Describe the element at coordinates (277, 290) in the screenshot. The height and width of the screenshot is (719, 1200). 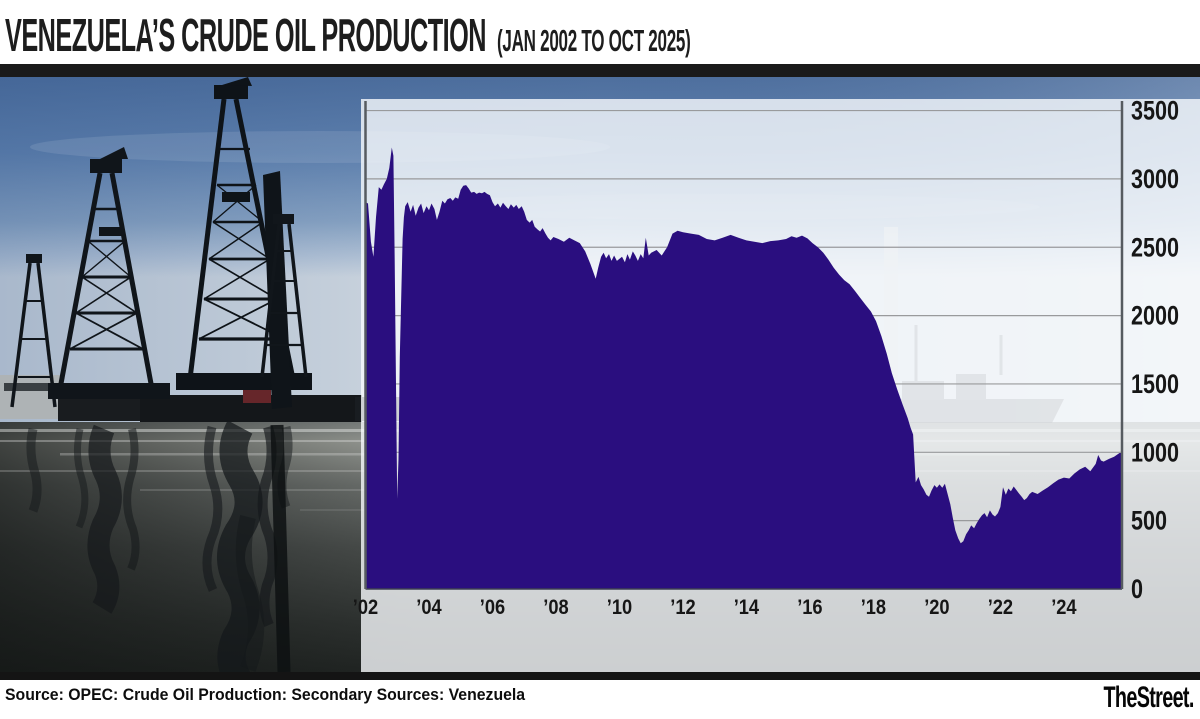
I see `dark-pillar` at that location.